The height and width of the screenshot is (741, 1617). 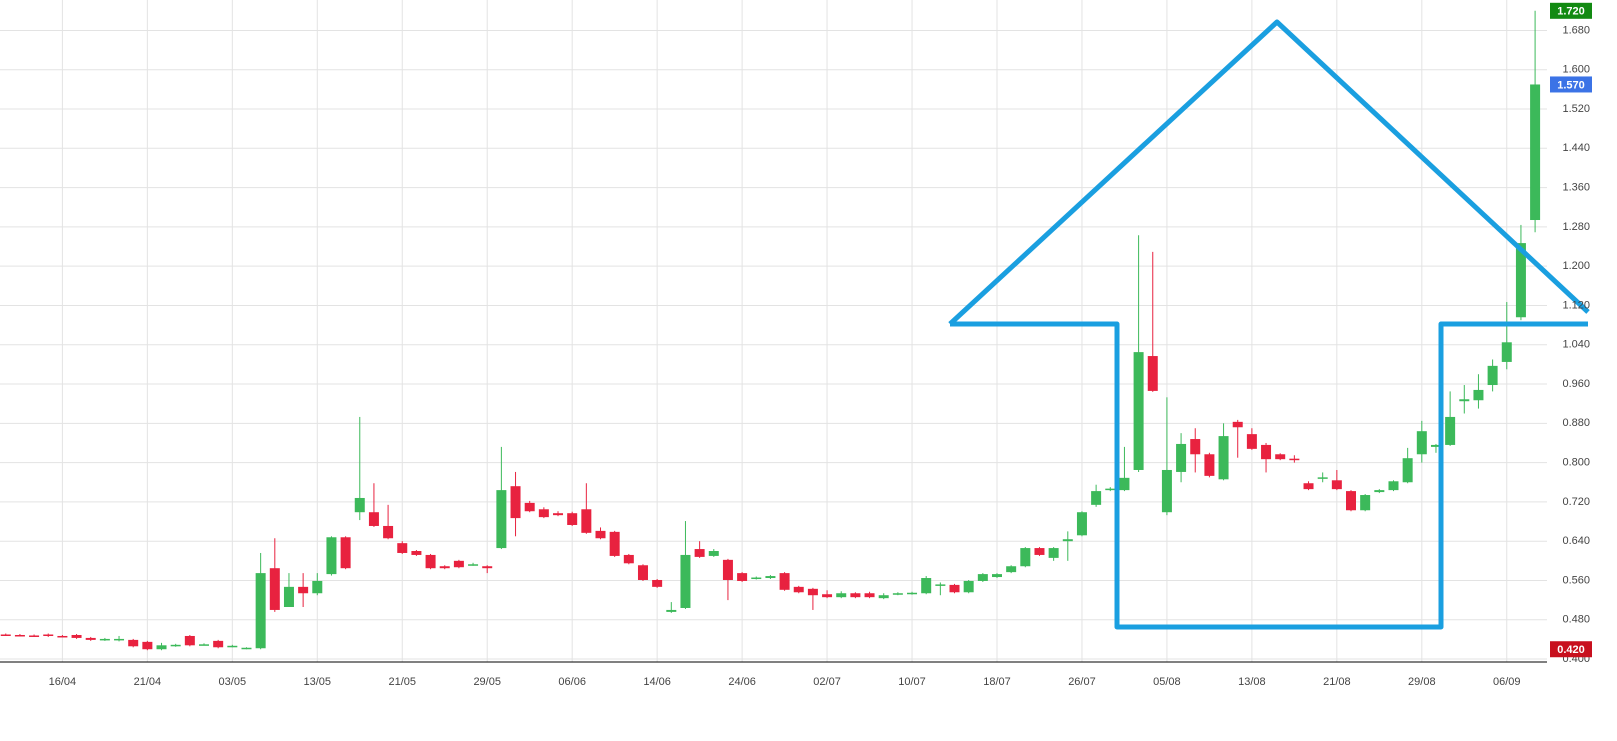 What do you see at coordinates (1082, 682) in the screenshot?
I see `x-tick-label: 26/07` at bounding box center [1082, 682].